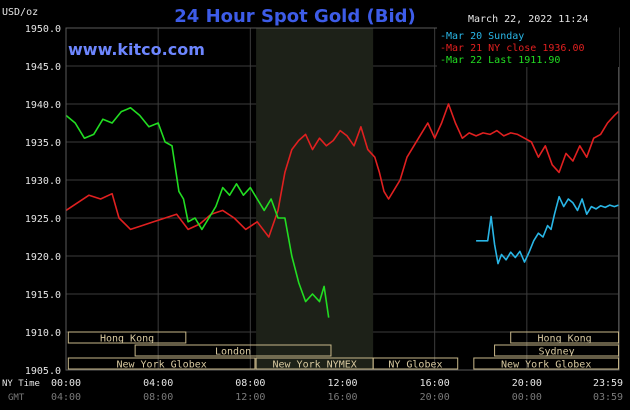 The width and height of the screenshot is (630, 410). Describe the element at coordinates (608, 383) in the screenshot. I see `x-tick-label-ny: 23:59` at that location.